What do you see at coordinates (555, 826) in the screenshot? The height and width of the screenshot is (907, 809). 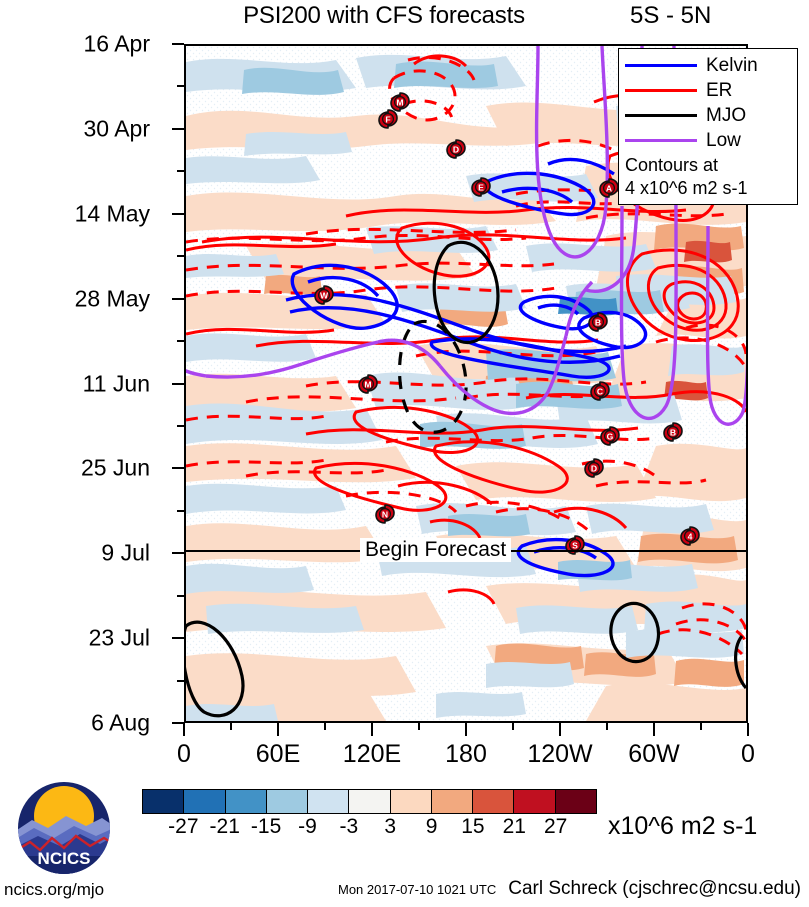 I see `colorbar-tick-9: 27` at bounding box center [555, 826].